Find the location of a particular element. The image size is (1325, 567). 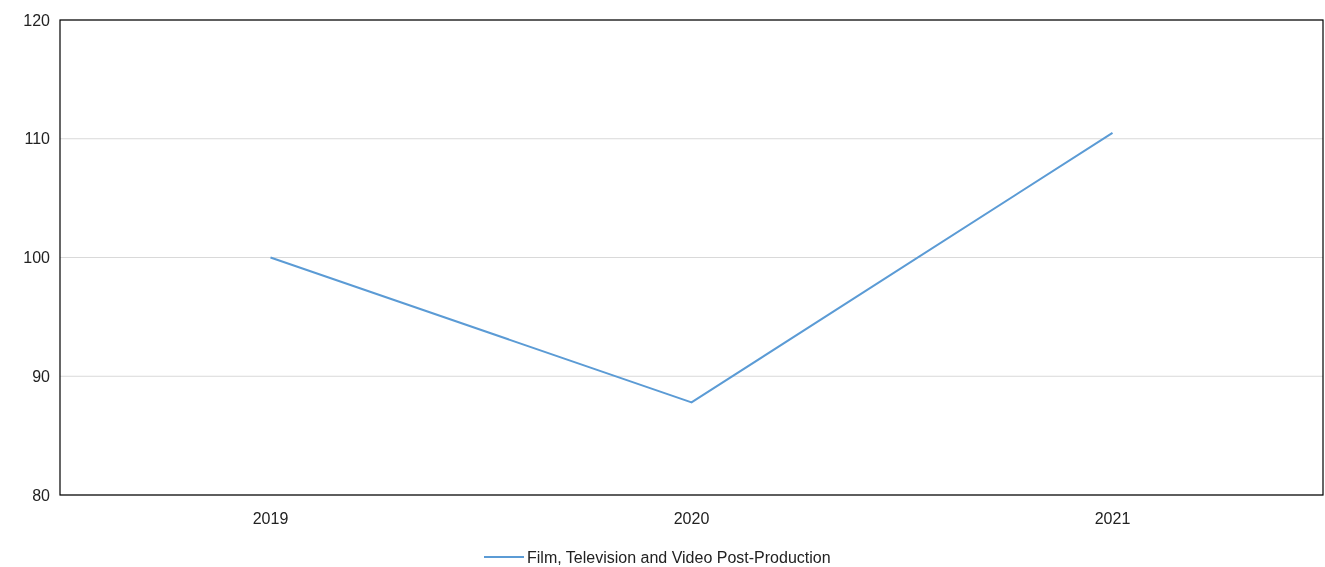

y-tick-label: 120 is located at coordinates (37, 20).